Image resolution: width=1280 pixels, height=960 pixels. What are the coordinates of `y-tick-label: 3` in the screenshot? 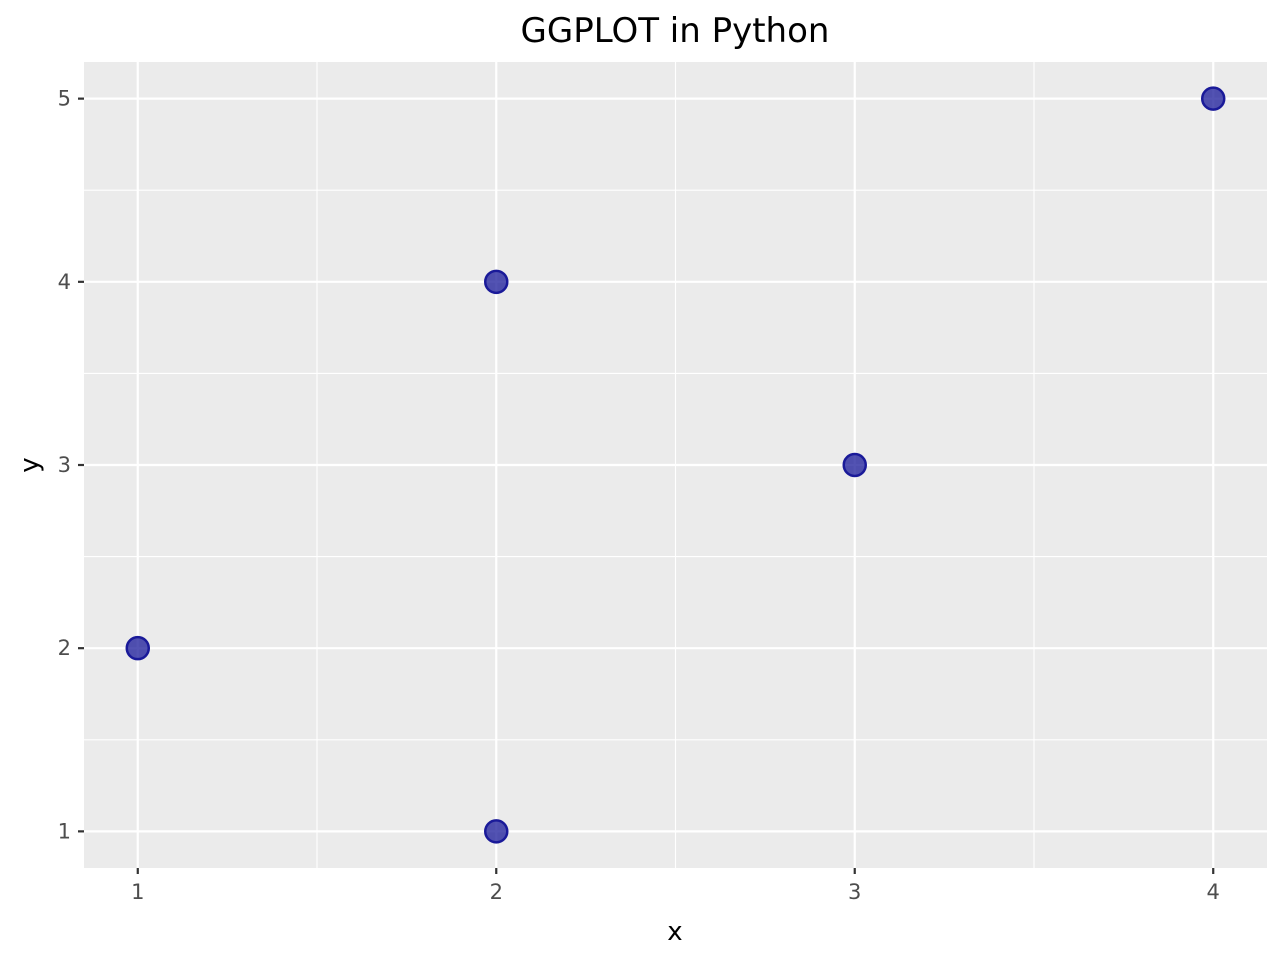 It's located at (64, 465).